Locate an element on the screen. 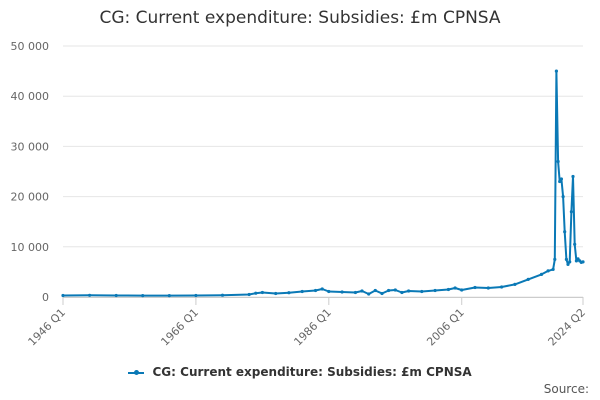  x-tick-label: 1986 Q1 is located at coordinates (312, 327).